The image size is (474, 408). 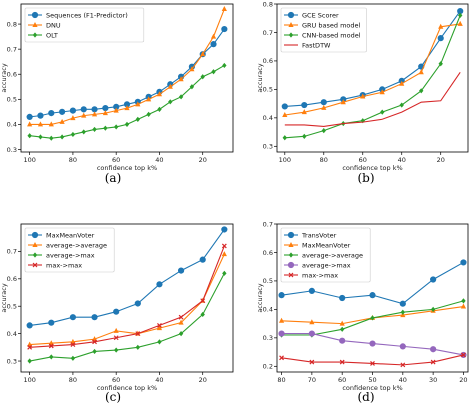 What do you see at coordinates (53, 25) in the screenshot?
I see `legend-label: DNU` at bounding box center [53, 25].